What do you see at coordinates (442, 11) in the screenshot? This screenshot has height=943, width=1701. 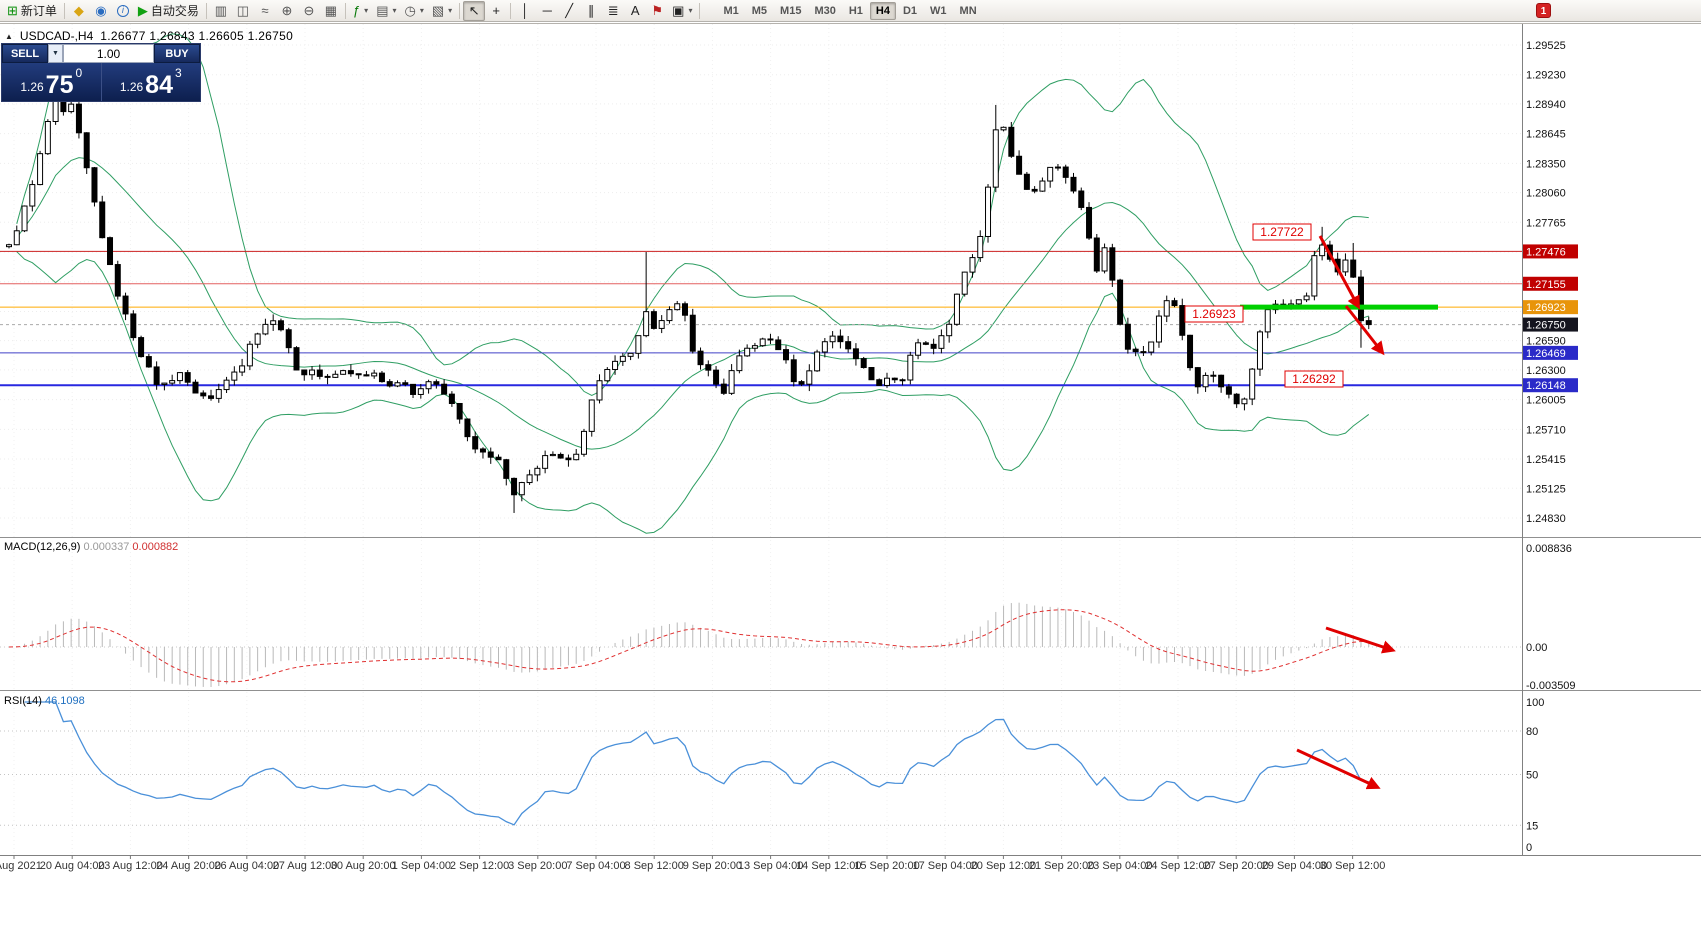 I see `templates-button: ▧ ▾` at bounding box center [442, 11].